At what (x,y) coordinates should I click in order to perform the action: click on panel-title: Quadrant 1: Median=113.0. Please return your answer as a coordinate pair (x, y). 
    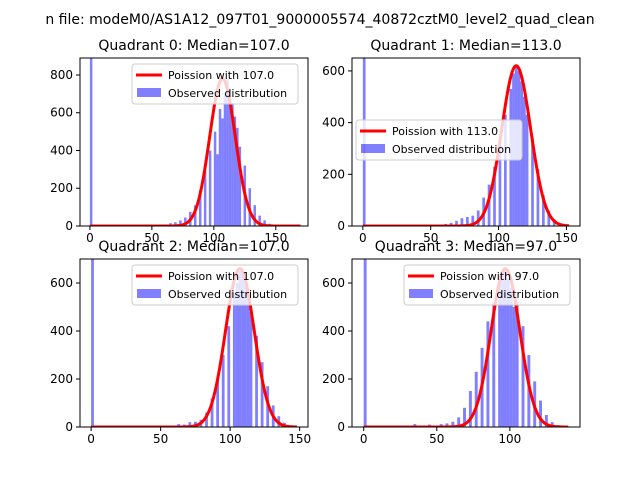
    Looking at the image, I should click on (465, 46).